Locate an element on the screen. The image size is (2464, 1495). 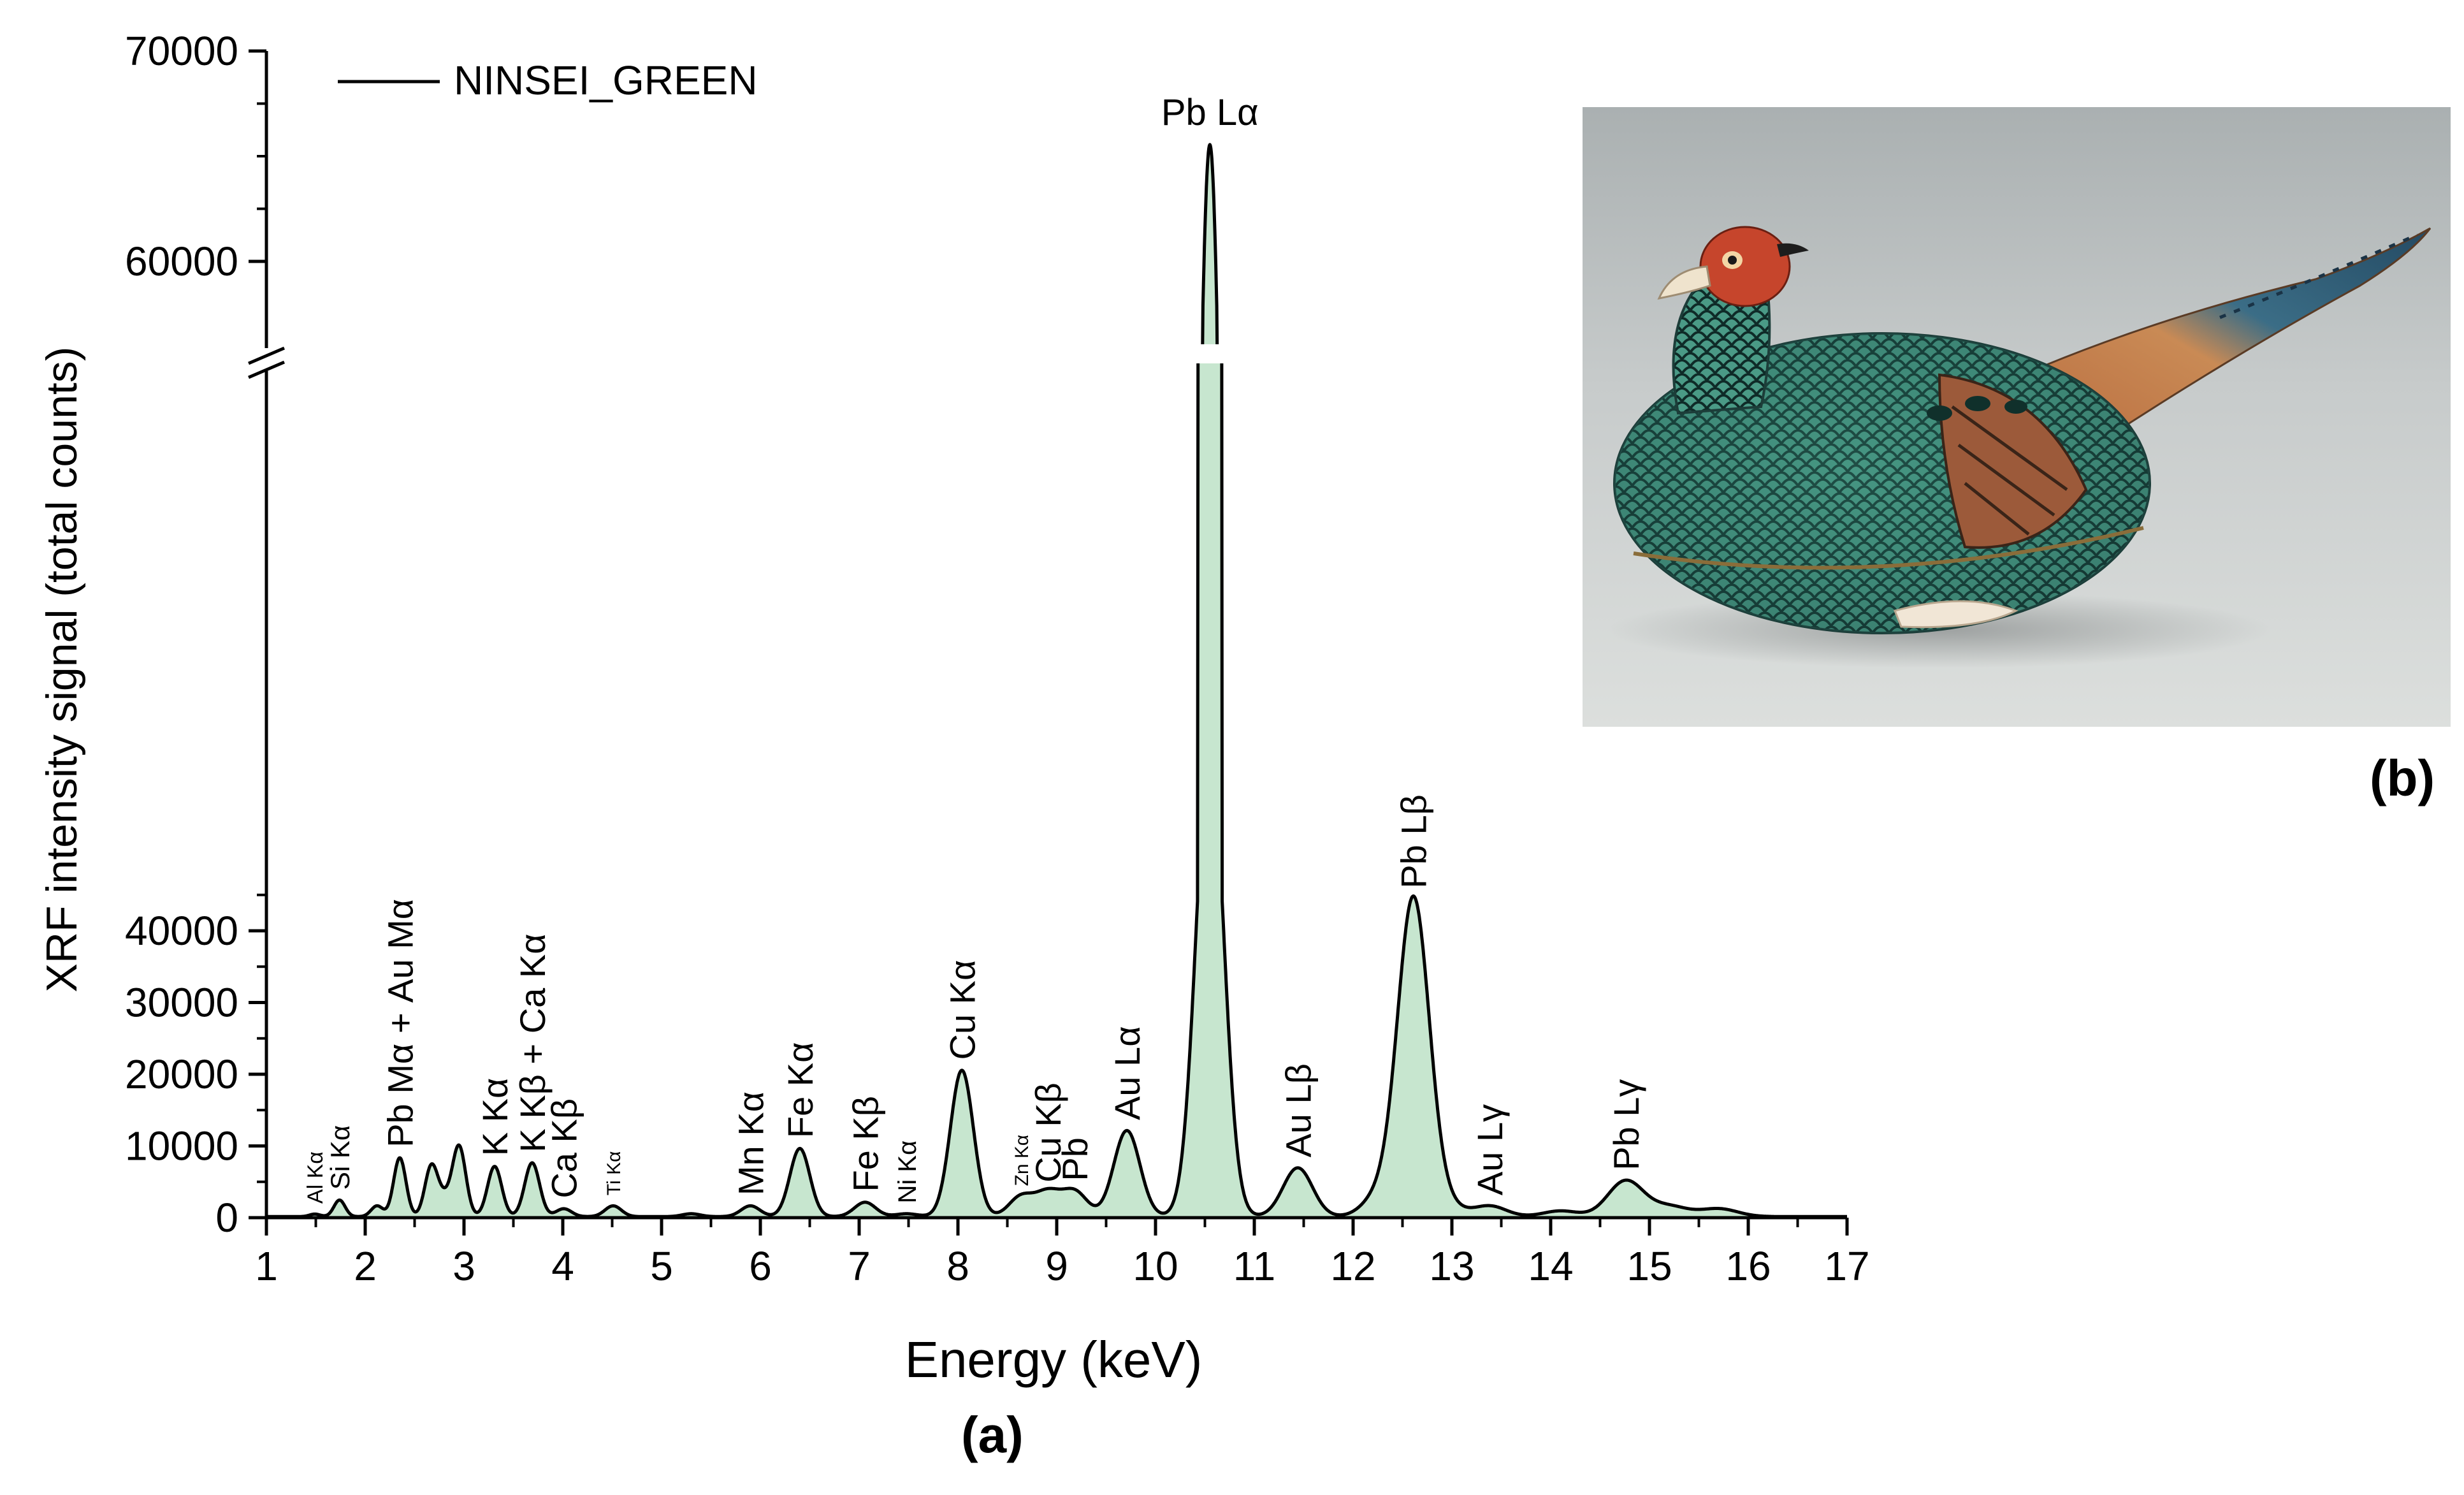
x-tick-label: 10 is located at coordinates (1156, 1266).